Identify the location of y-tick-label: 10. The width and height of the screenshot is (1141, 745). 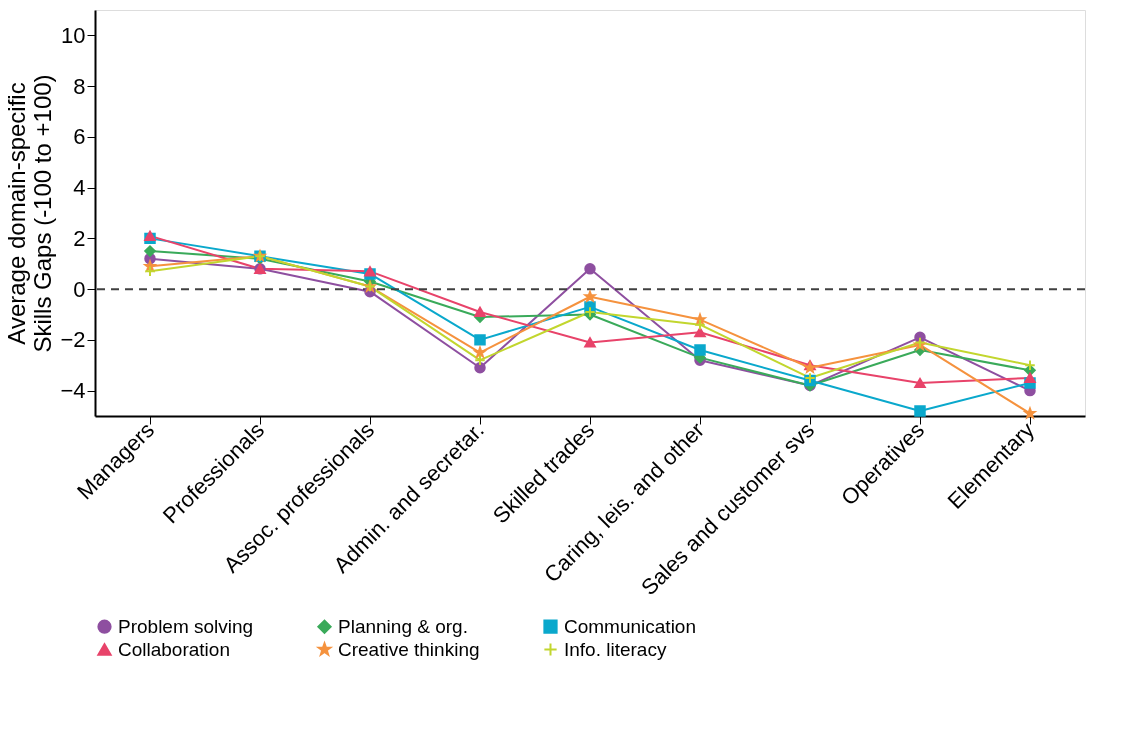
(73, 35).